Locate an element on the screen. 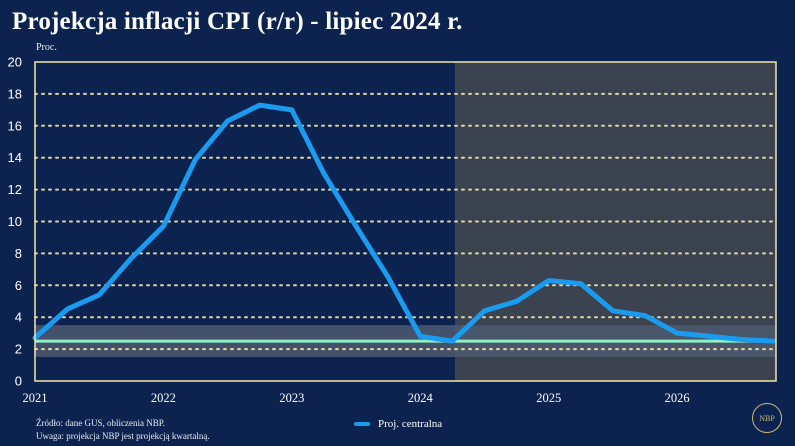 This screenshot has width=795, height=446. y-tick-label-12: 12 is located at coordinates (15, 189).